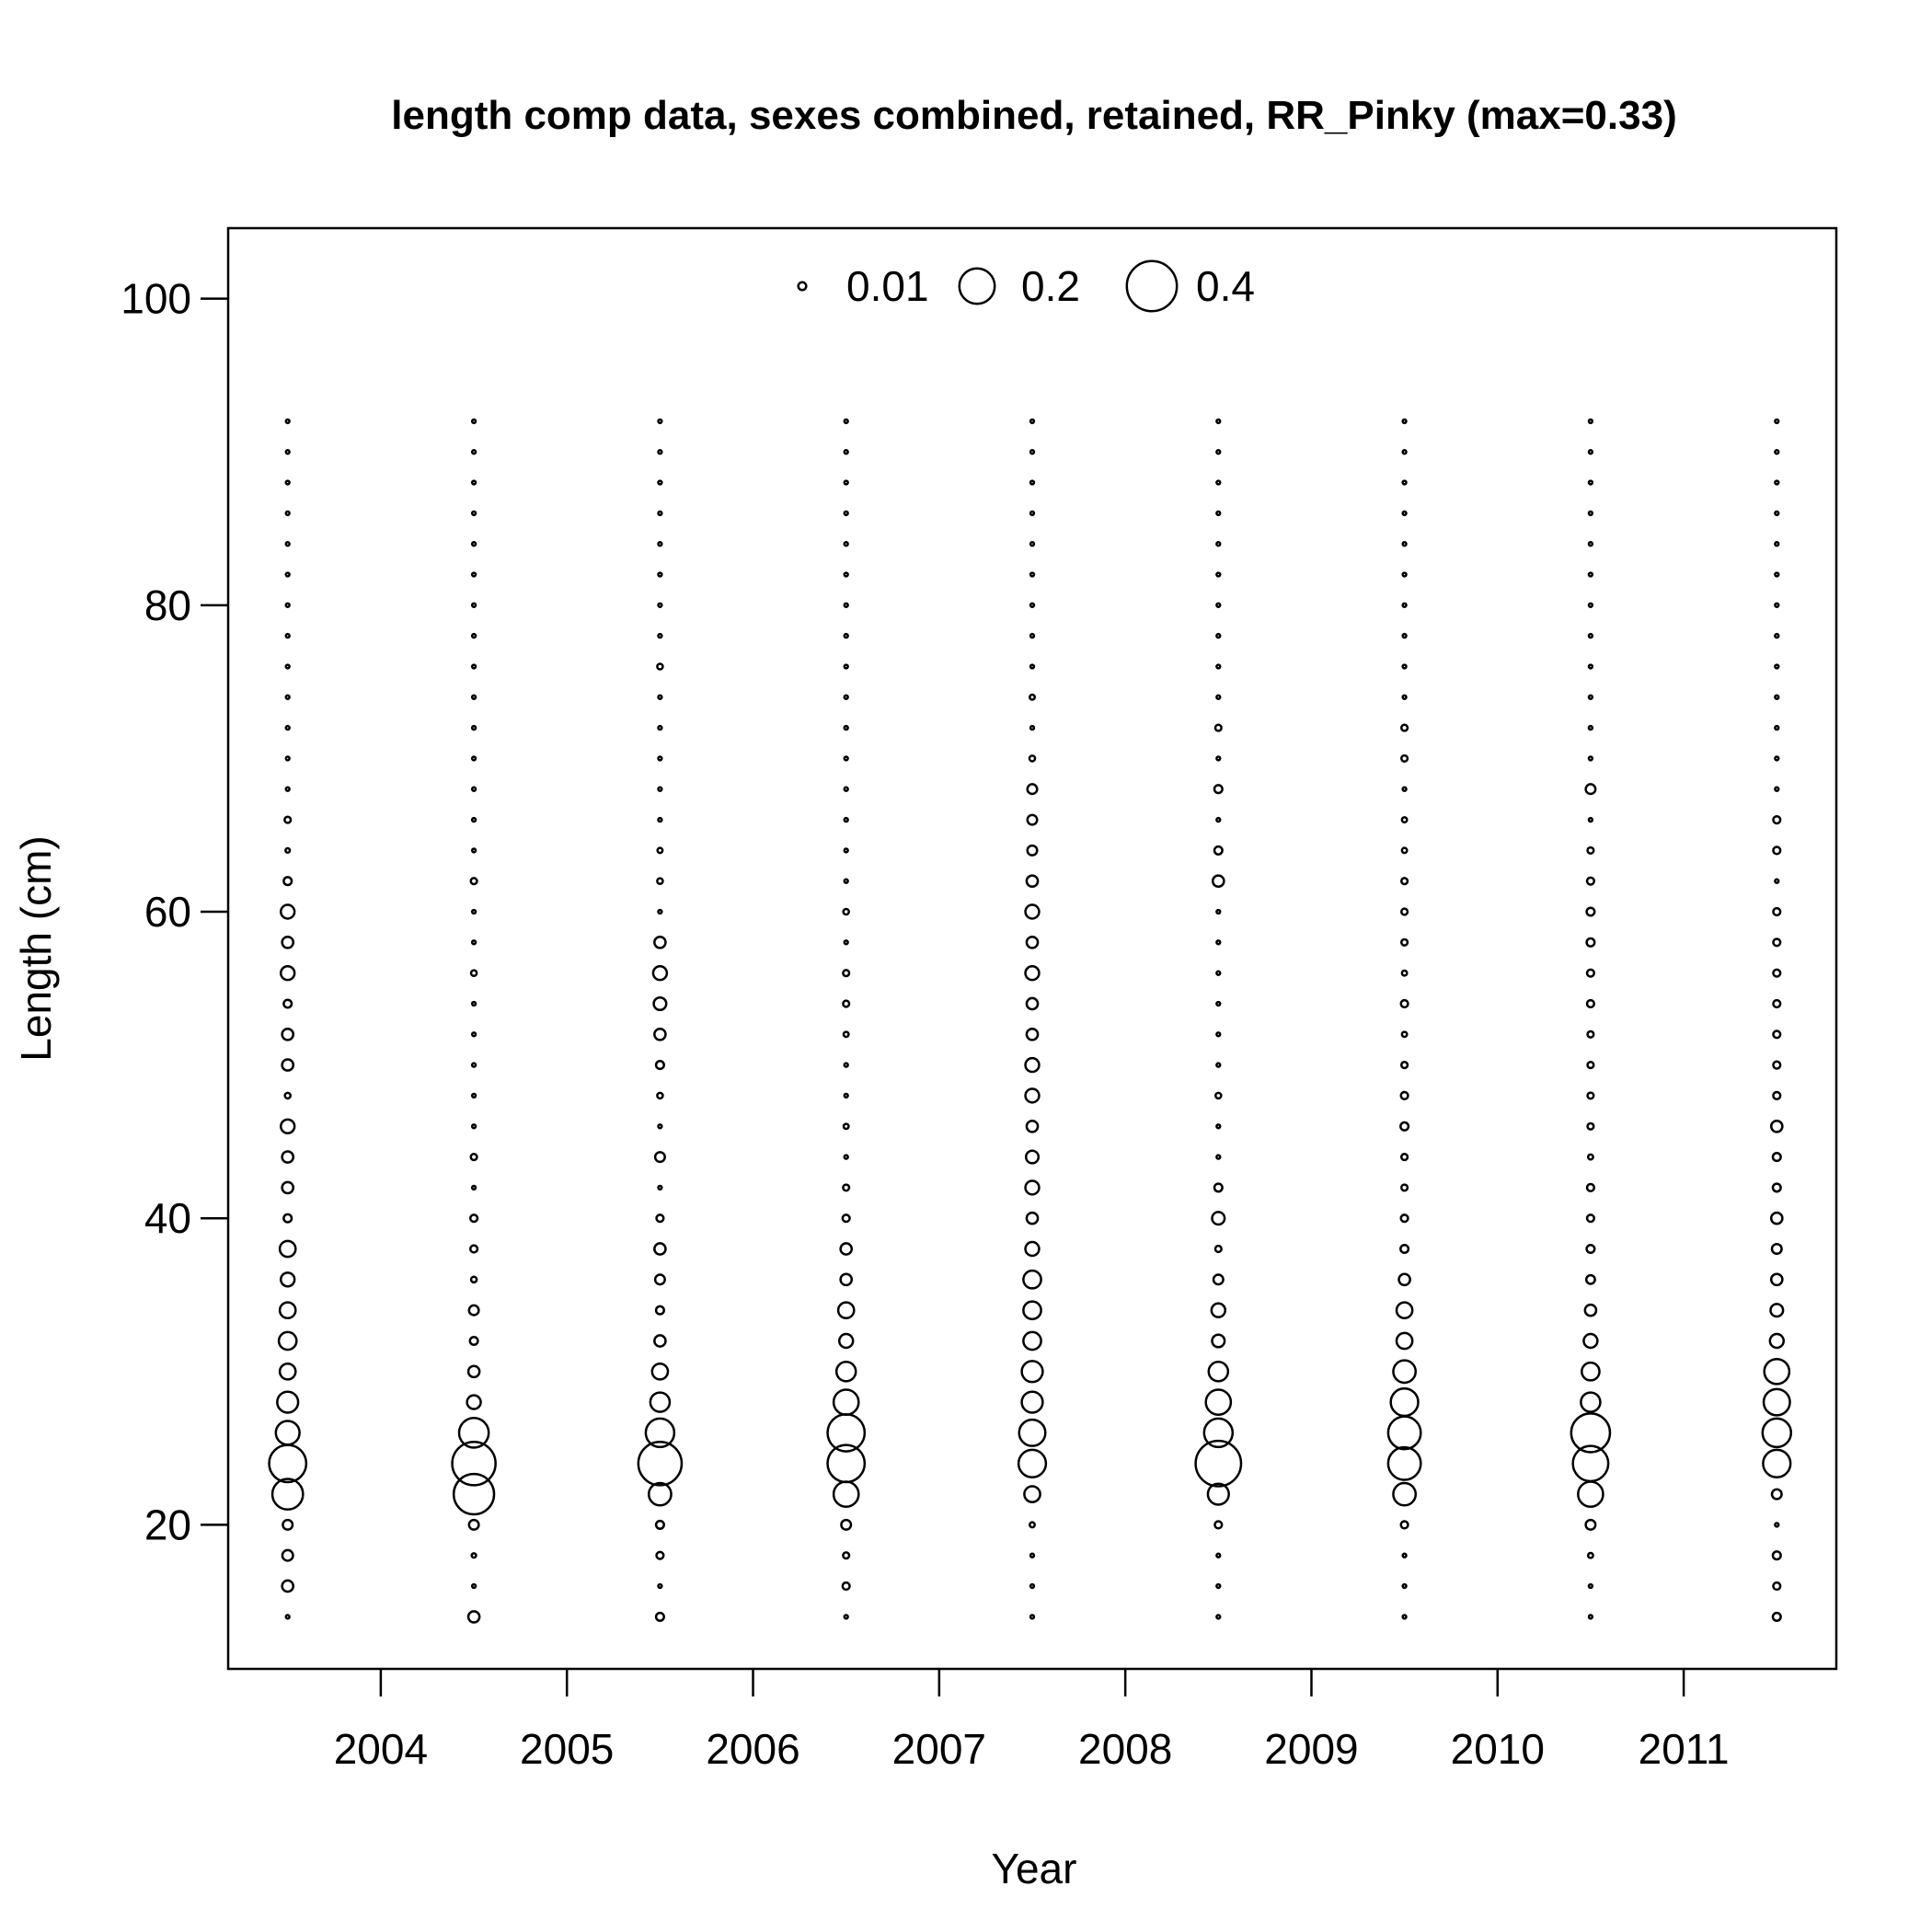 This screenshot has width=1932, height=1932. Describe the element at coordinates (1311, 1749) in the screenshot. I see `x-tick-label: 2009` at that location.